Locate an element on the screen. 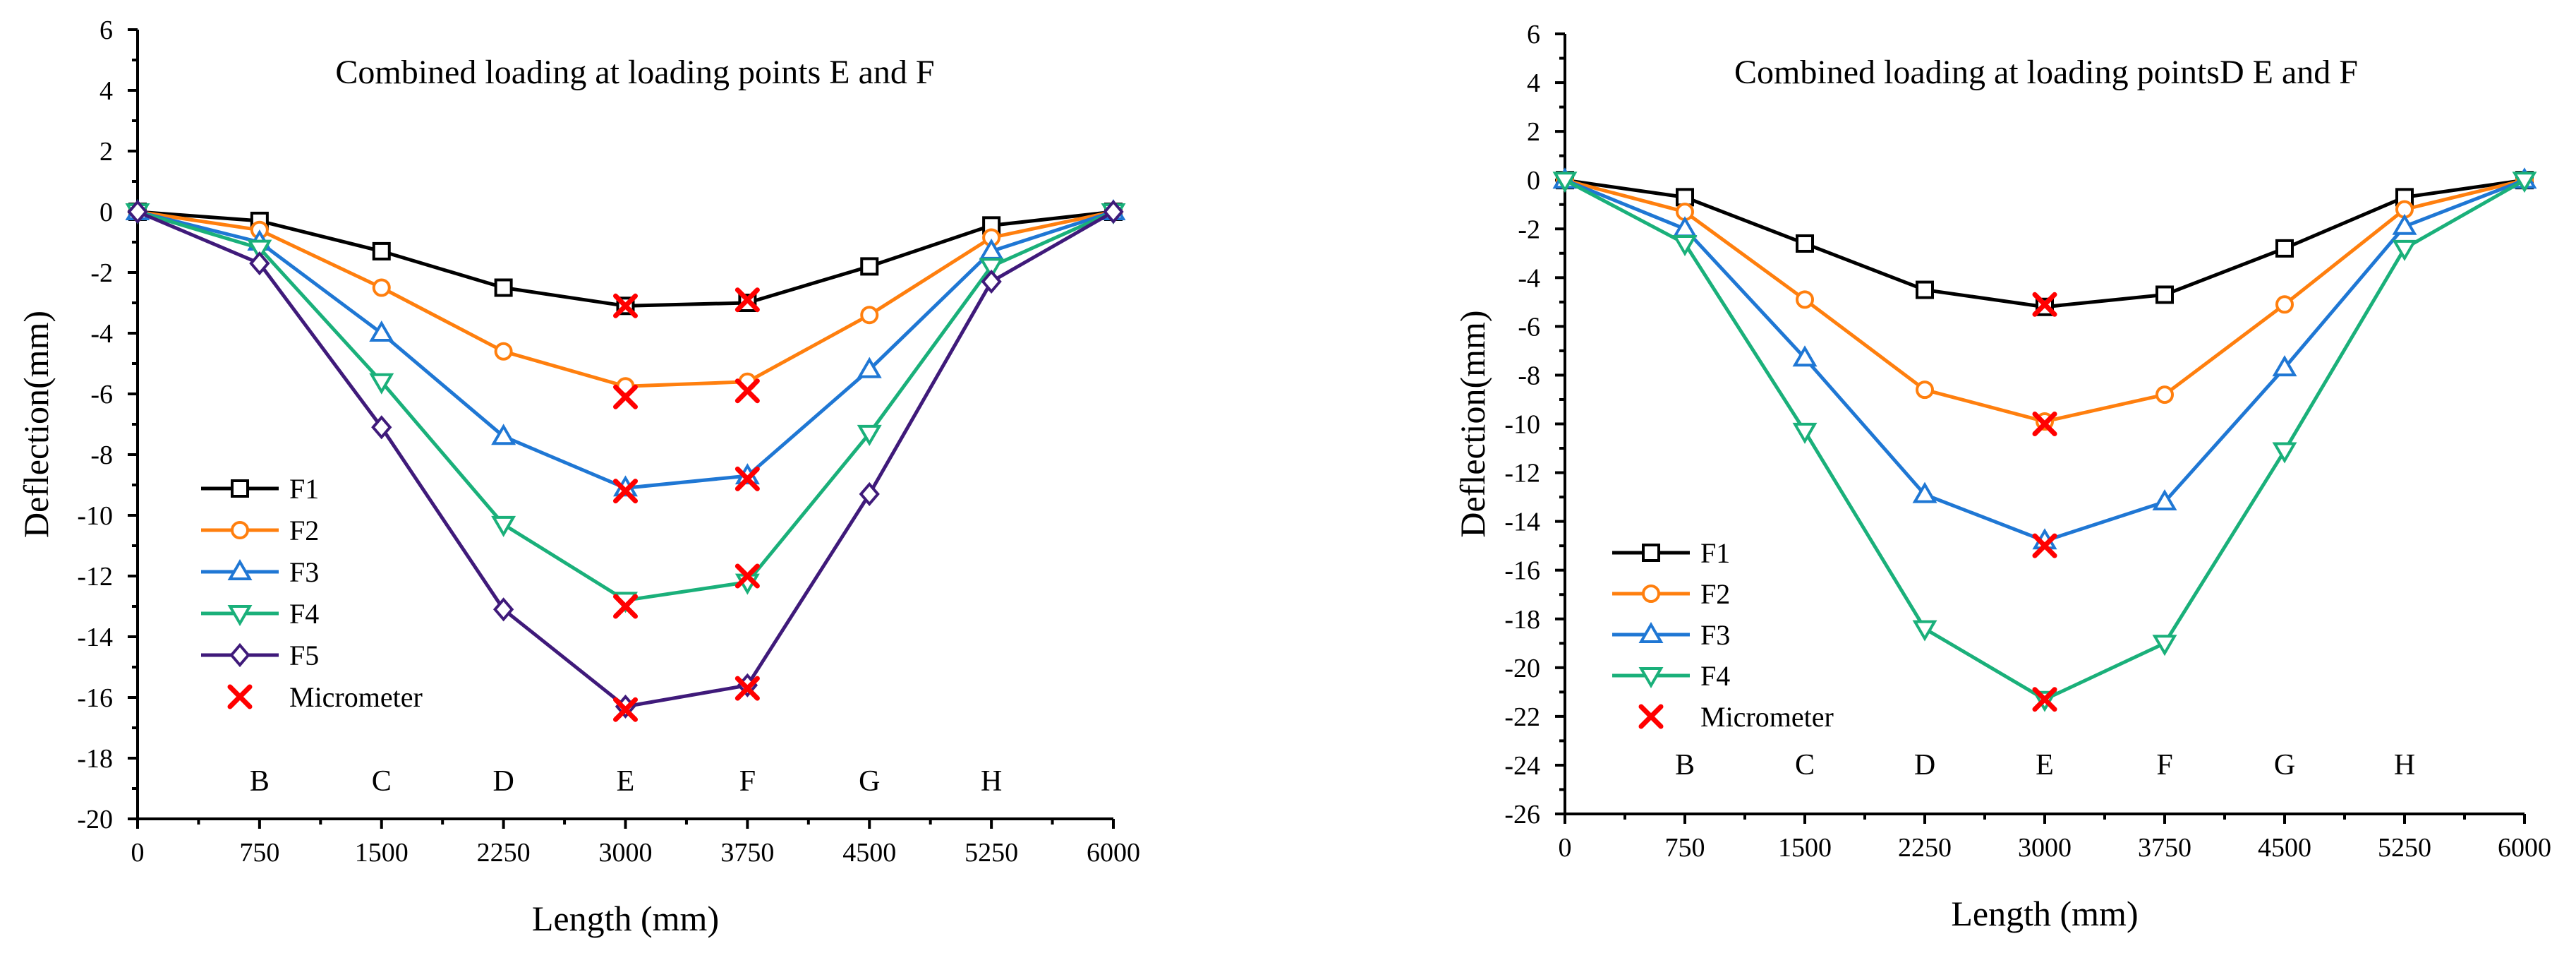  y-tick-label: 2 is located at coordinates (1534, 132).